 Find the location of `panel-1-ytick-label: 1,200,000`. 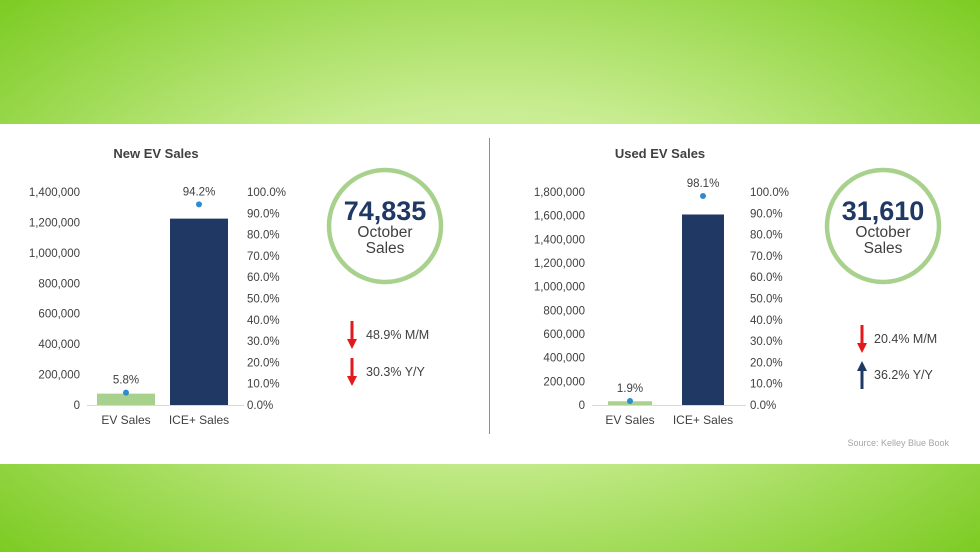

panel-1-ytick-label: 1,200,000 is located at coordinates (54, 223).